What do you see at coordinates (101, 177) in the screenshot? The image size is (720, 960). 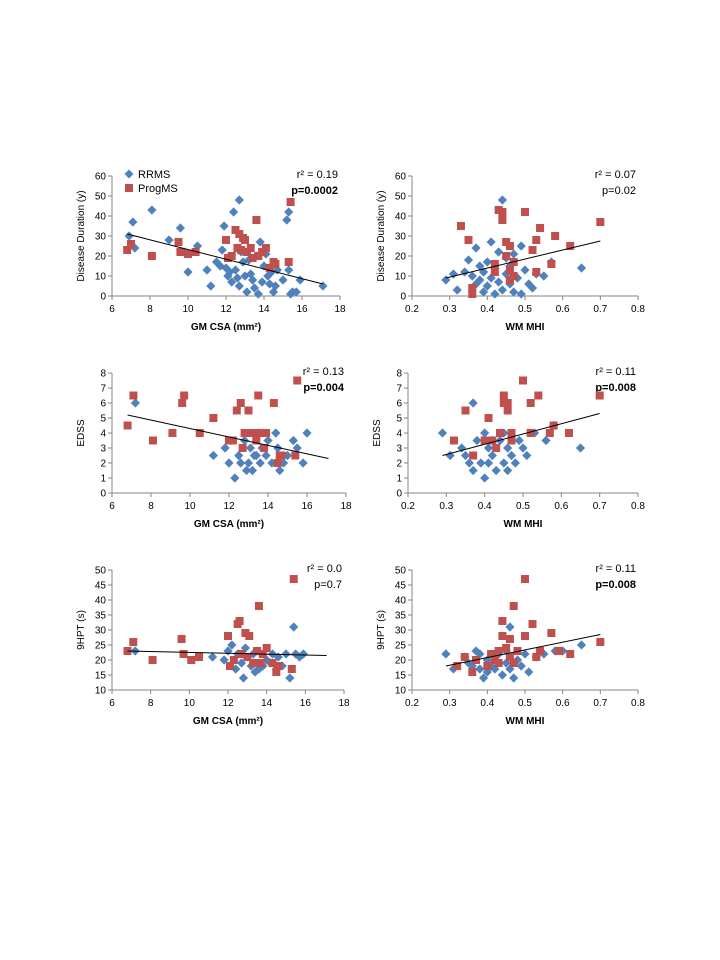 I see `y-tick-label: 60` at bounding box center [101, 177].